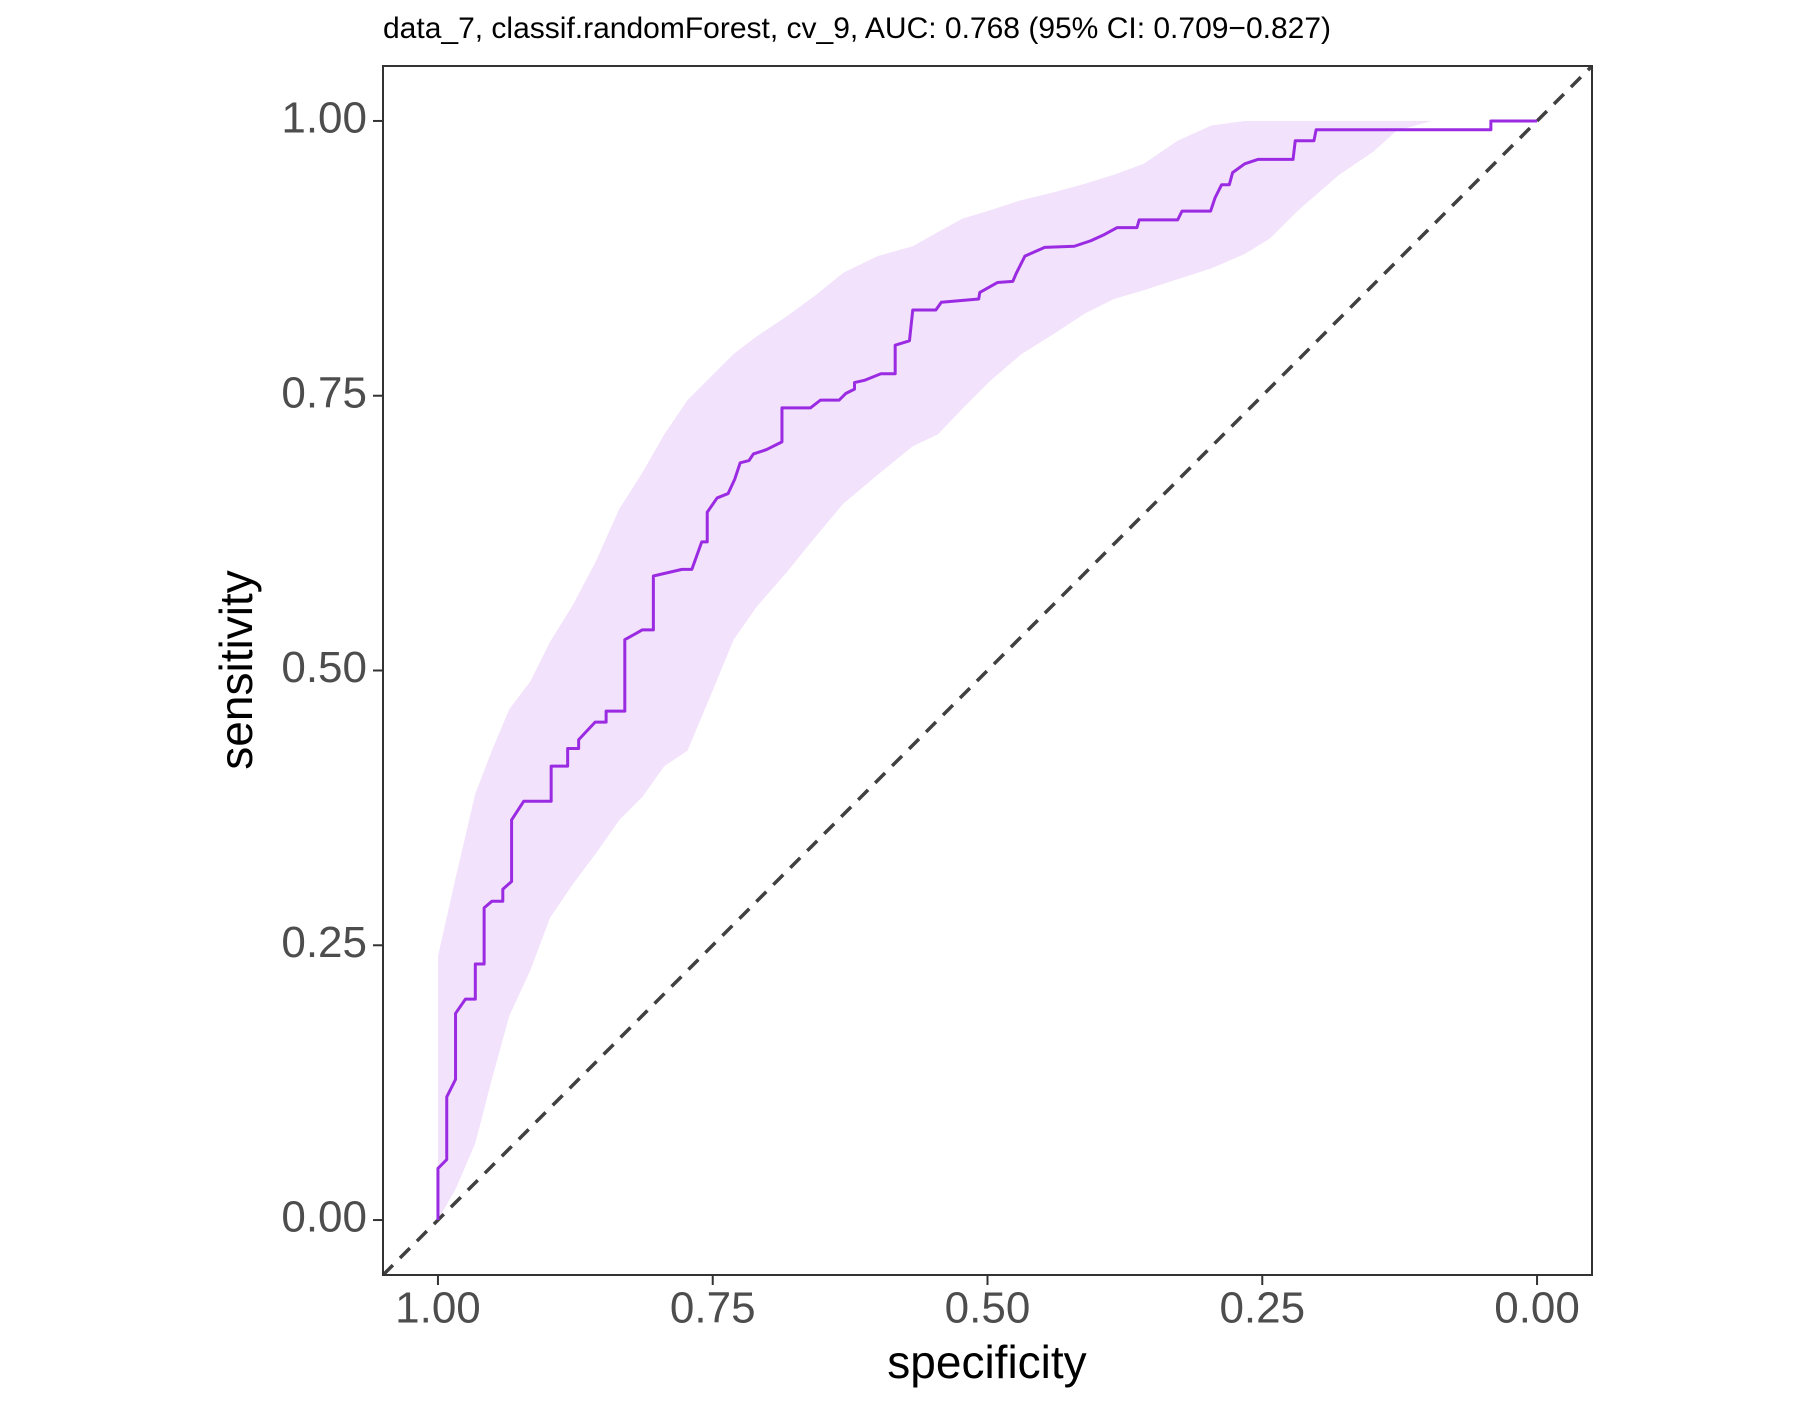  Describe the element at coordinates (986, 1362) in the screenshot. I see `x-axis-title: specificity` at that location.